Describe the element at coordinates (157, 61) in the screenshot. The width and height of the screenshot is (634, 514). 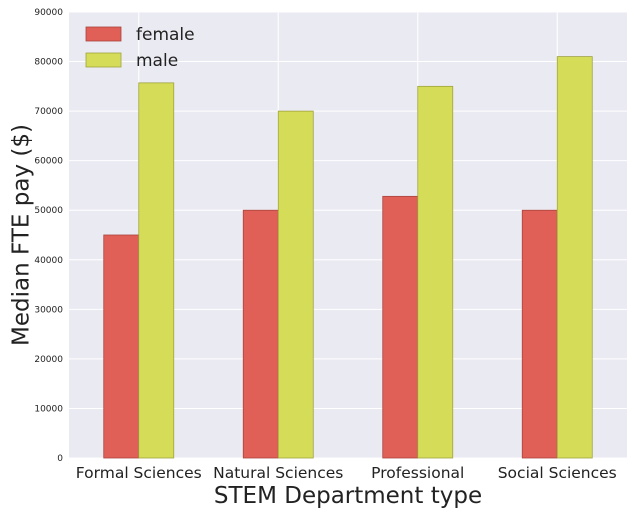
I see `legend-label-male: male` at that location.